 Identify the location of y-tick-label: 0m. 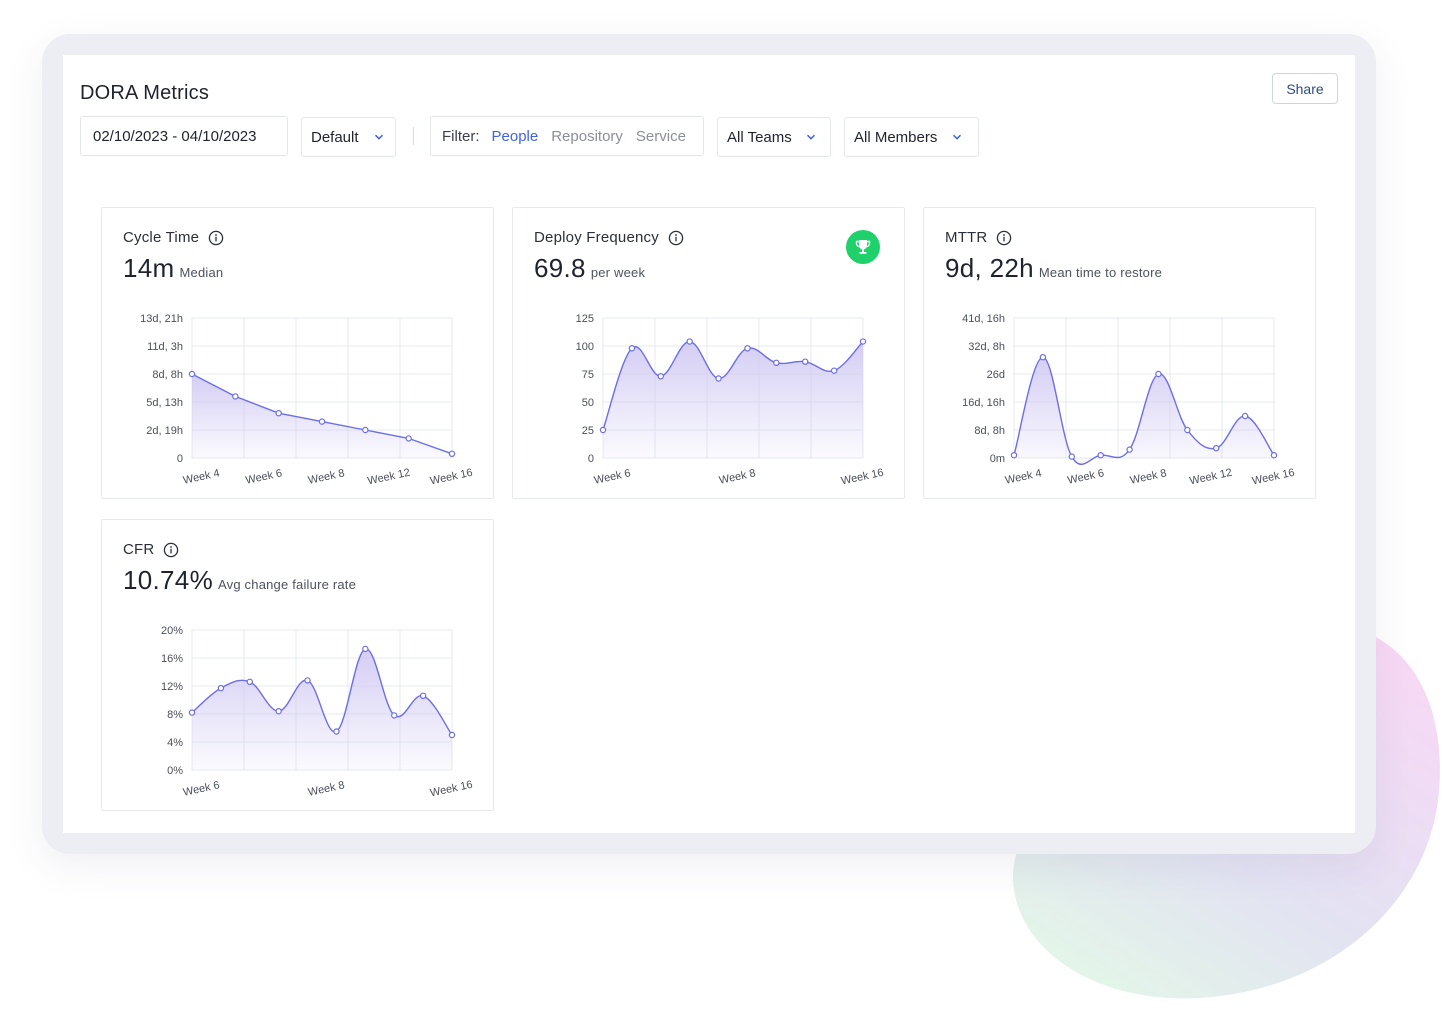
(997, 459).